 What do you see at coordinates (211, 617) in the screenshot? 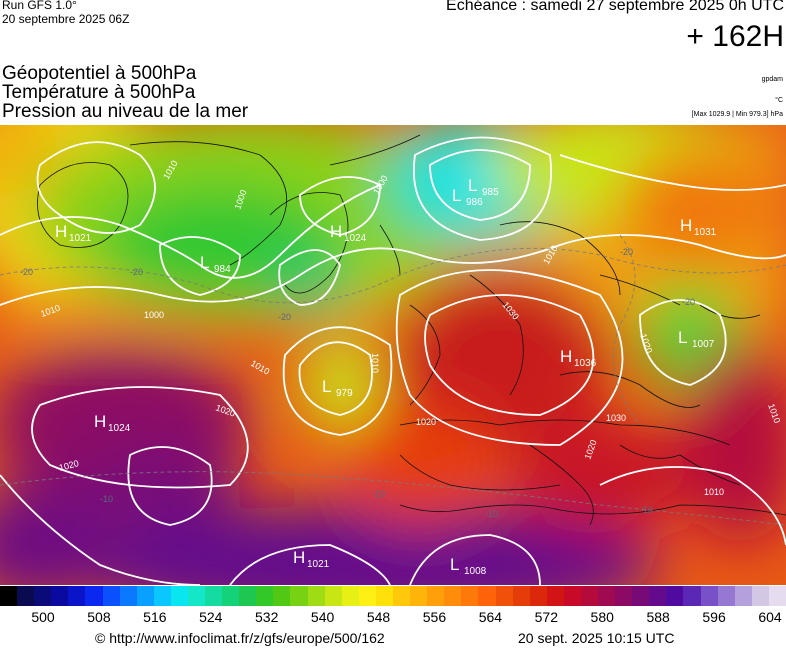
I see `color-scale-label: 524` at bounding box center [211, 617].